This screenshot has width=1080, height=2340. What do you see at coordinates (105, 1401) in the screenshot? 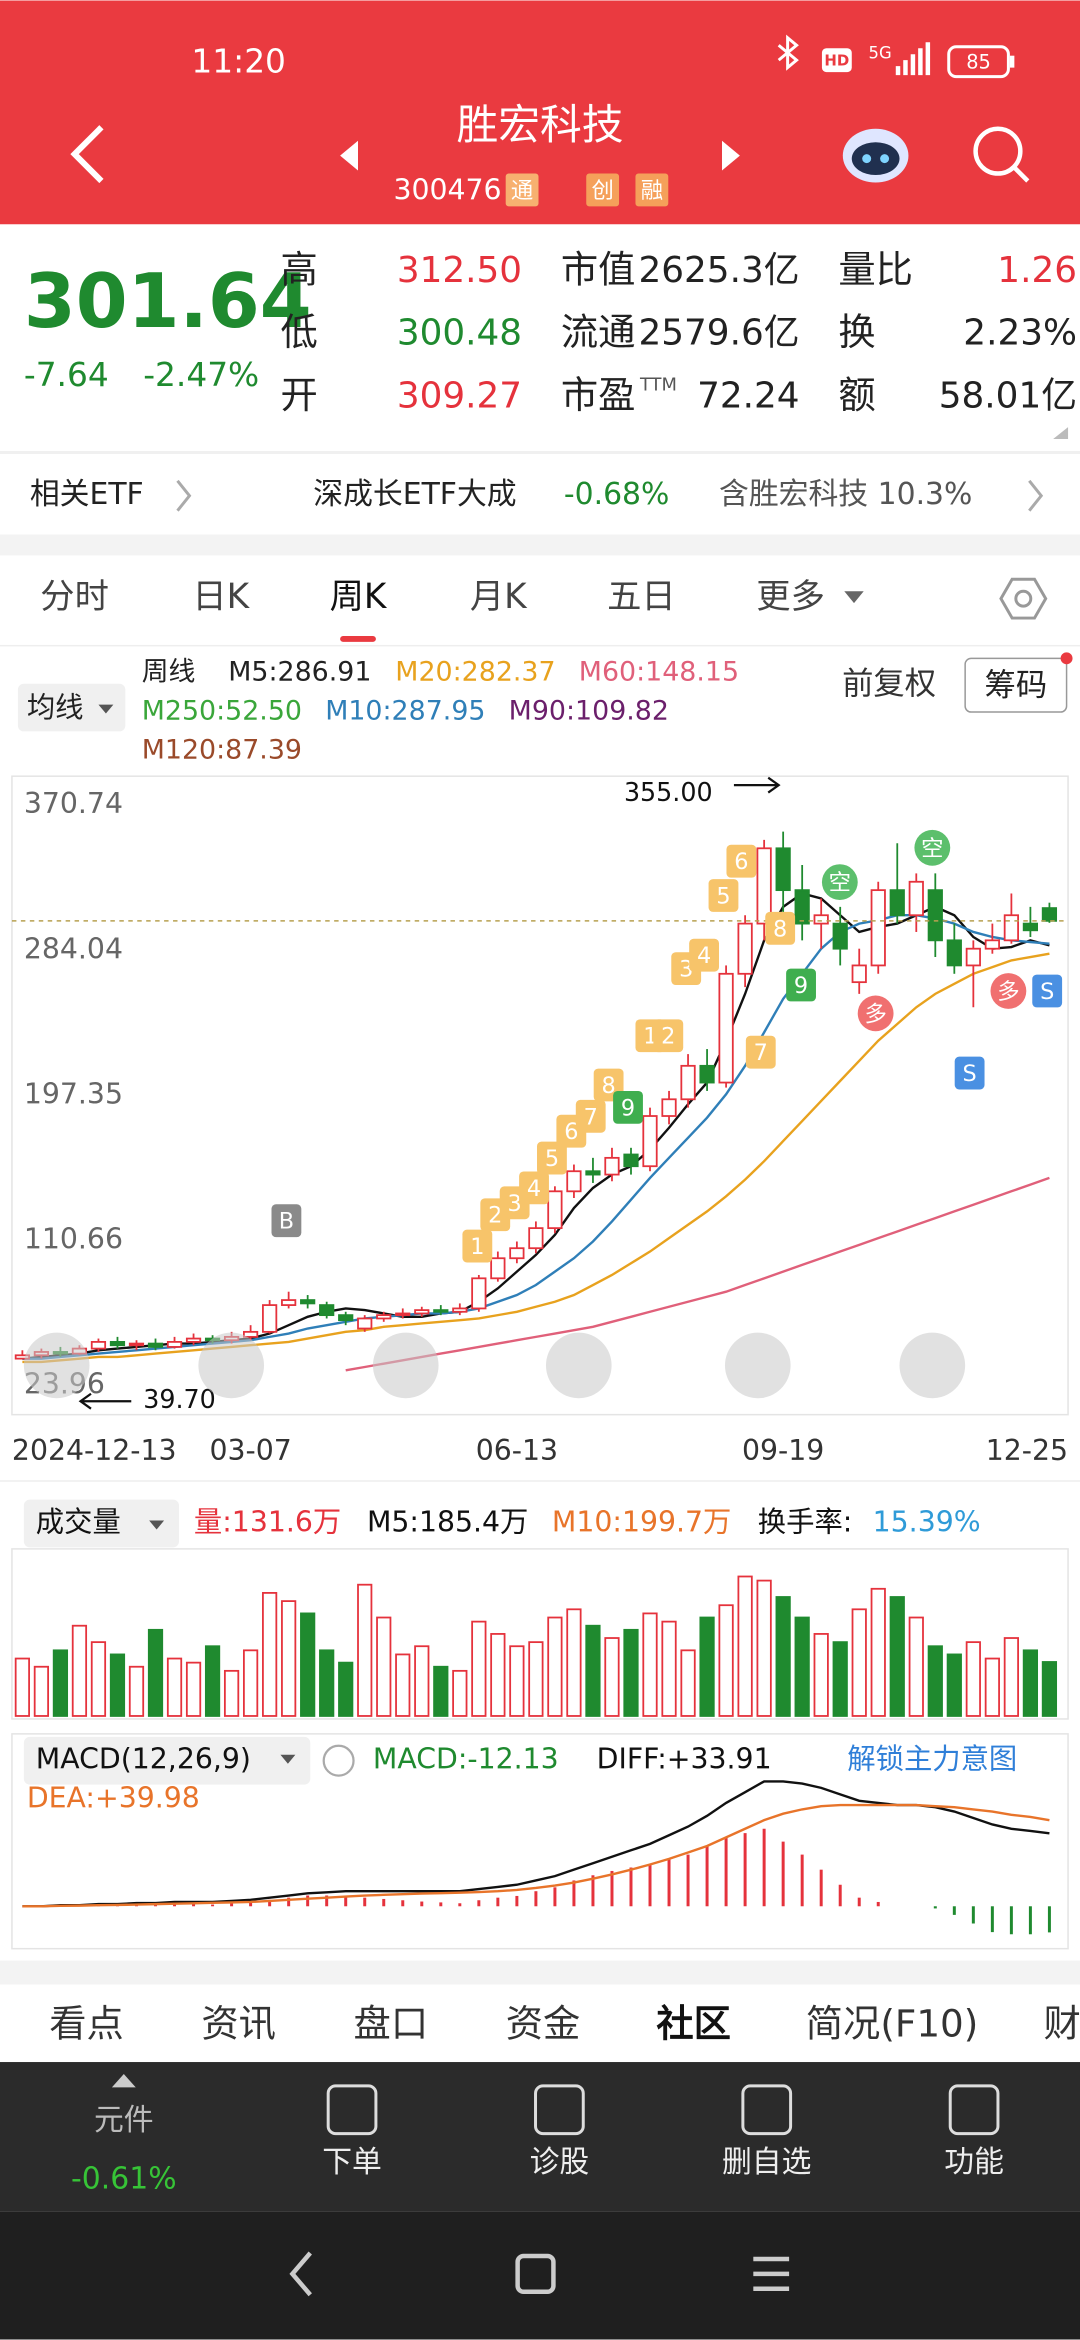
I see `low-arrow` at bounding box center [105, 1401].